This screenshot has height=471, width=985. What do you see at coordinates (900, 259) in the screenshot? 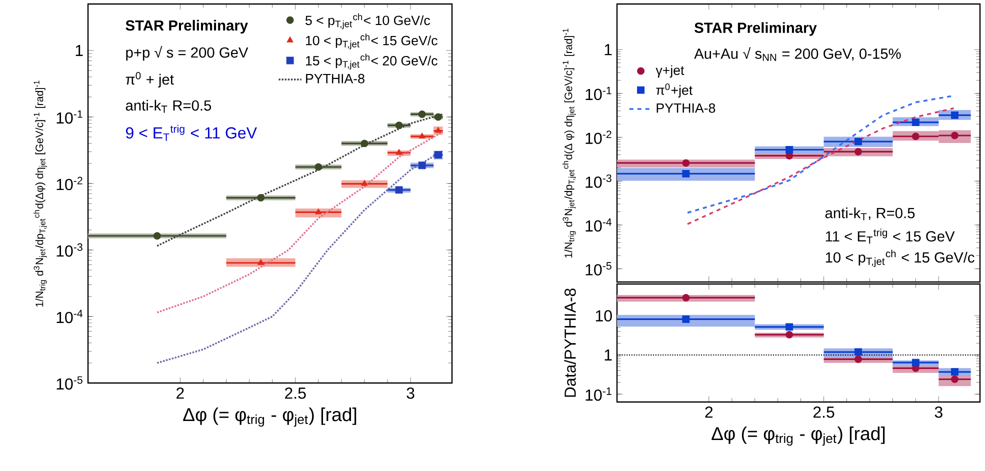
I see `annotation: 10 < p$_{T,jet}$$^{ch}$ < 15 GeV/c` at bounding box center [900, 259].